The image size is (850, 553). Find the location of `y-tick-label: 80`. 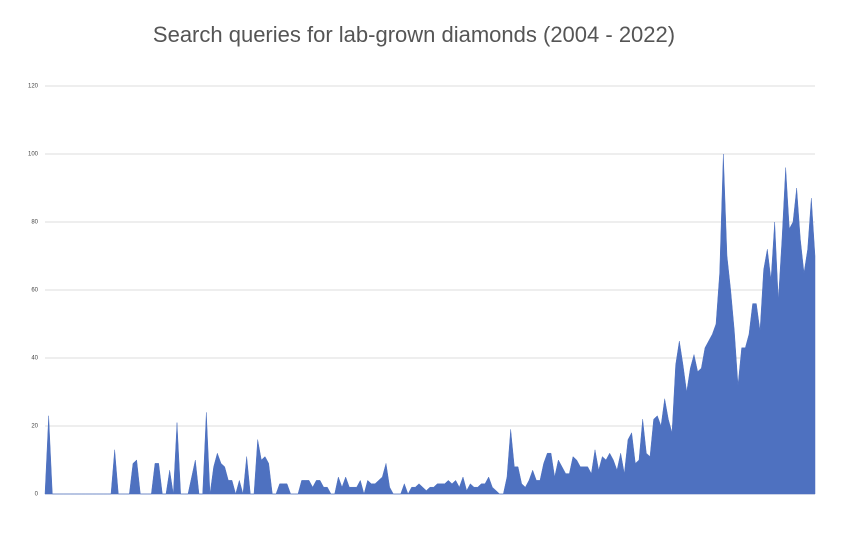

y-tick-label: 80 is located at coordinates (34, 223).